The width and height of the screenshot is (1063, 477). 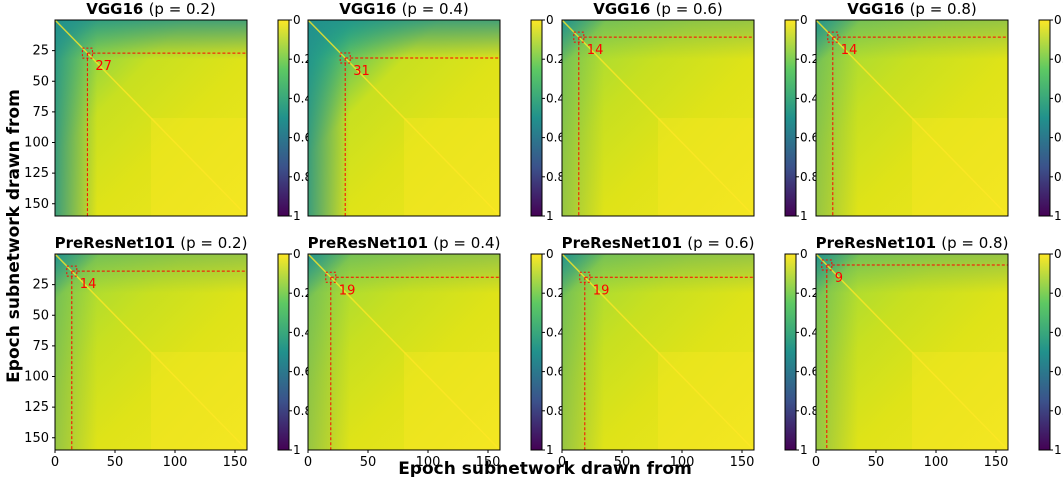 What do you see at coordinates (361, 71) in the screenshot?
I see `marker-label: 31` at bounding box center [361, 71].